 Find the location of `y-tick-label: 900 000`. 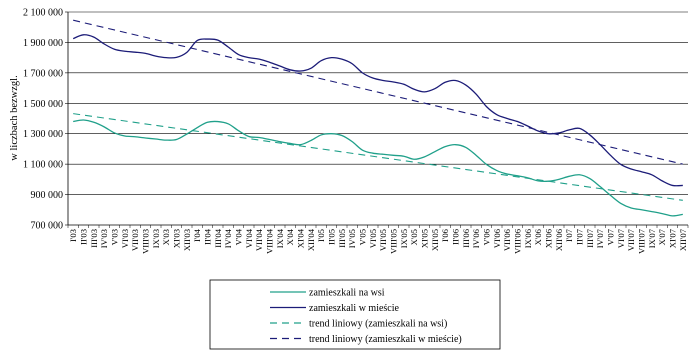

y-tick-label: 900 000 is located at coordinates (47, 195).